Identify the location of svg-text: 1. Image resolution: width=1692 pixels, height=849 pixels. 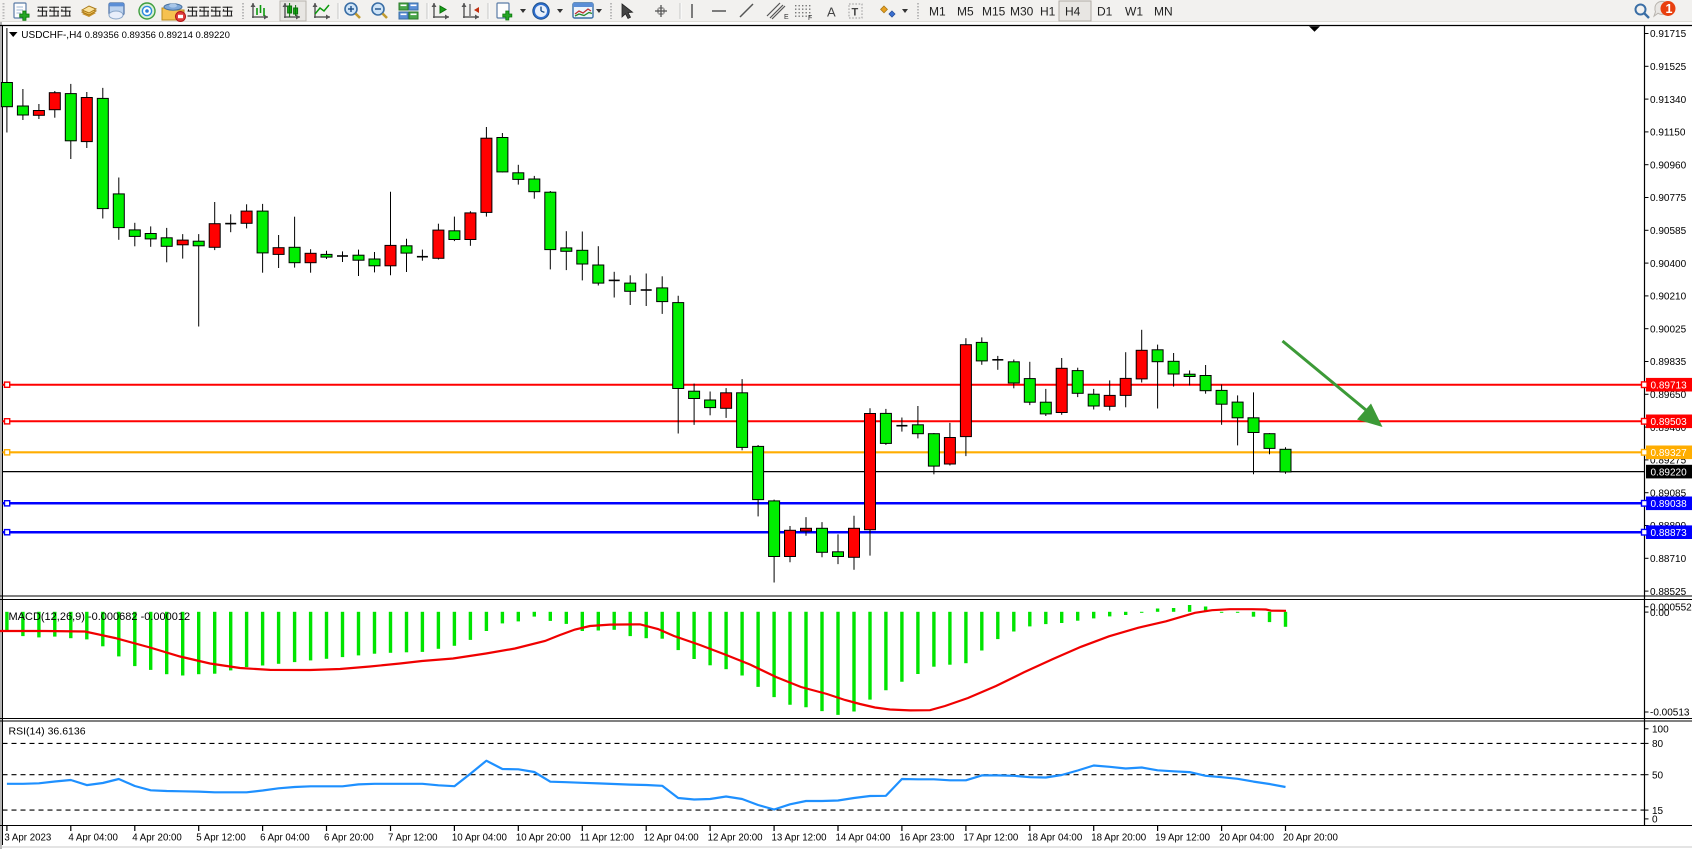
(1669, 9).